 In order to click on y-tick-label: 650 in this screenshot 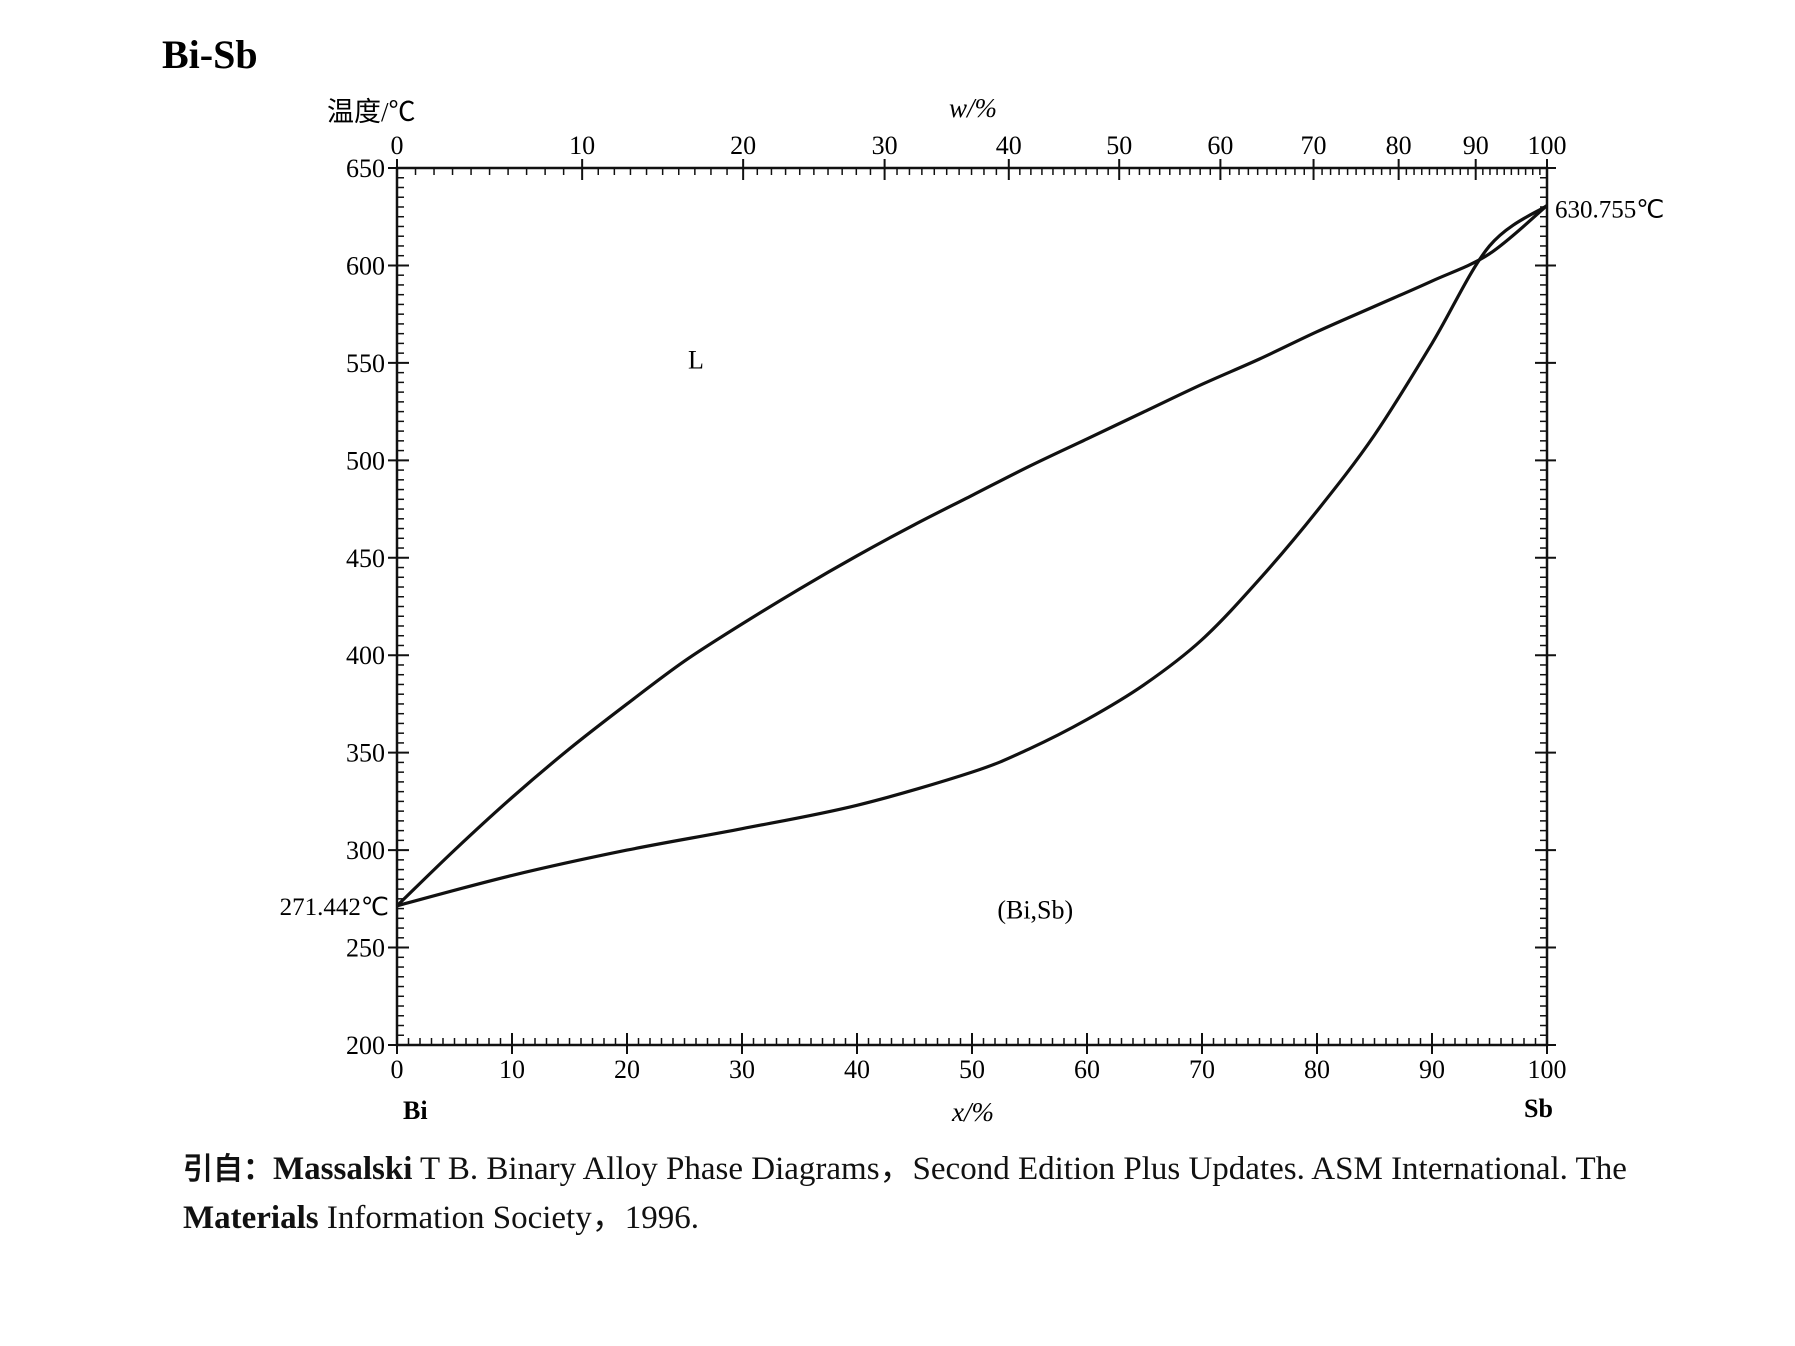, I will do `click(365, 168)`.